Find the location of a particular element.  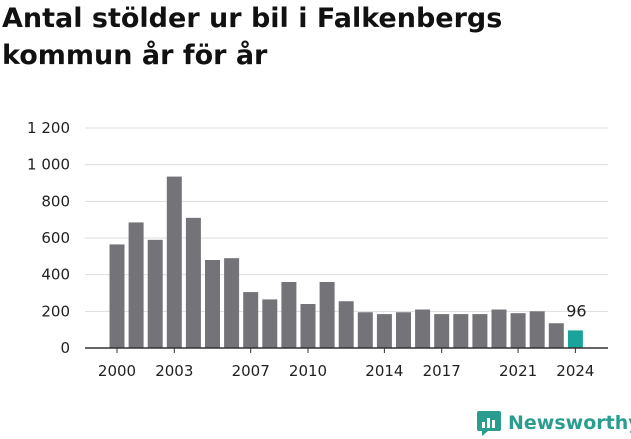

y-tick-label: 1 000 is located at coordinates (48, 165).